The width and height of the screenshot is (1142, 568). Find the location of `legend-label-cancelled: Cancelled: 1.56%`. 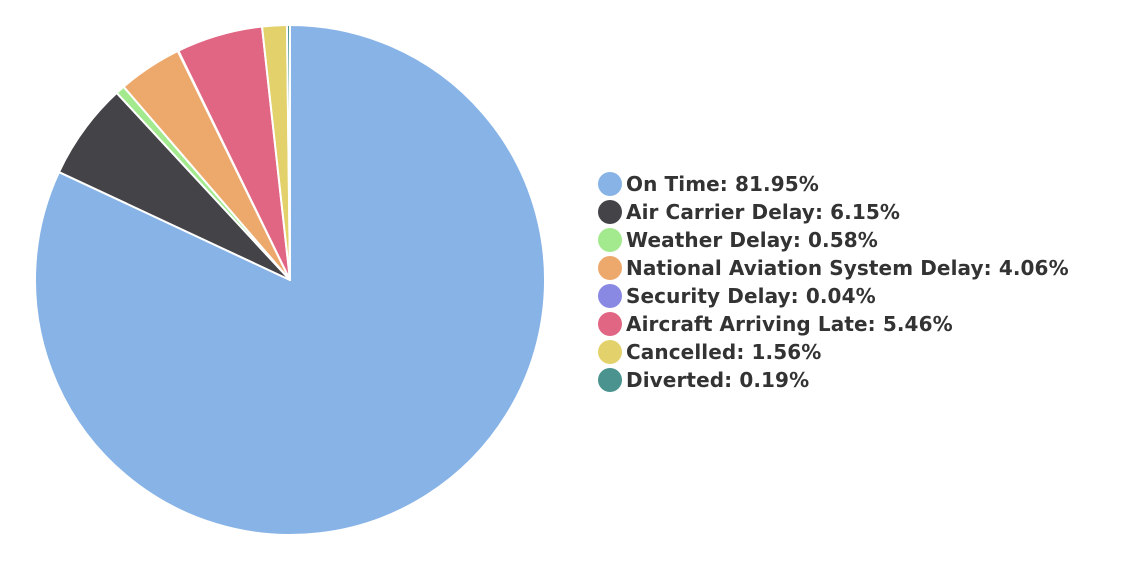

legend-label-cancelled: Cancelled: 1.56% is located at coordinates (724, 352).